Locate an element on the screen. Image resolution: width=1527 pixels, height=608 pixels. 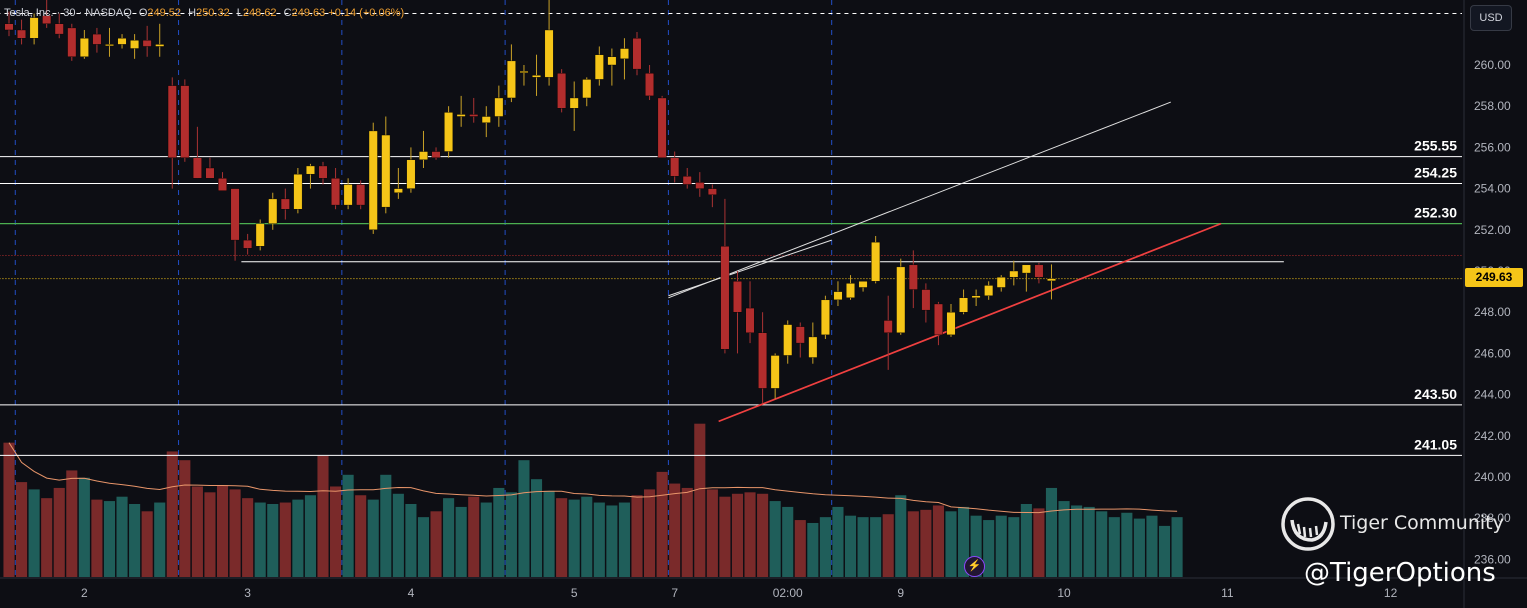
symbol-name: Tesla, Inc. · 30 · NASDAQ is located at coordinates (68, 13).